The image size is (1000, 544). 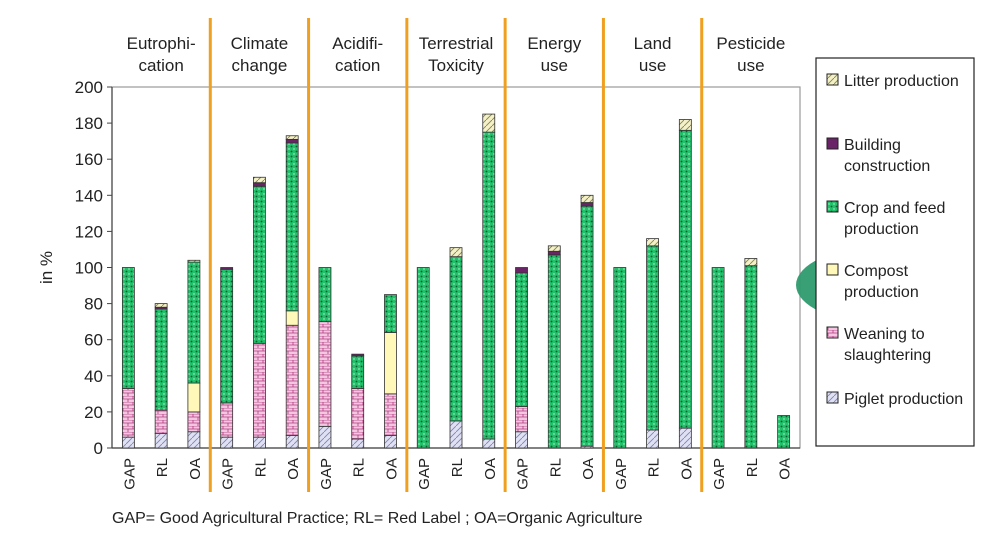 What do you see at coordinates (881, 292) in the screenshot?
I see `legend-label: production` at bounding box center [881, 292].